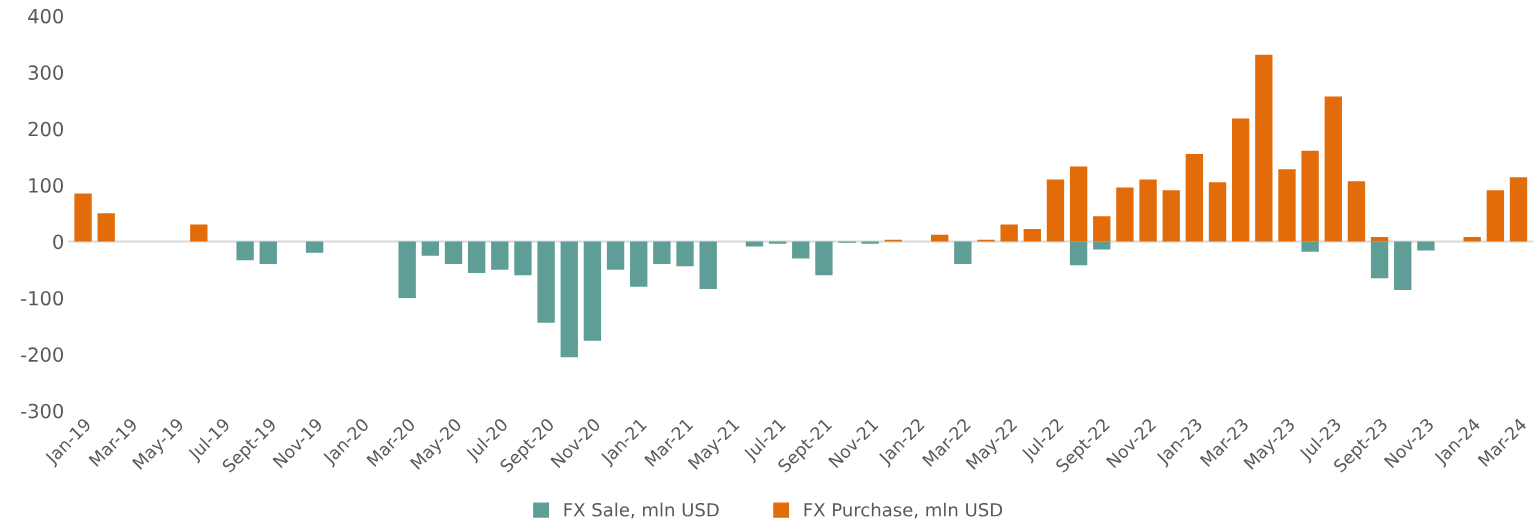 The width and height of the screenshot is (1537, 530). Describe the element at coordinates (903, 510) in the screenshot. I see `legend-label: FX Purchase, mln USD` at that location.